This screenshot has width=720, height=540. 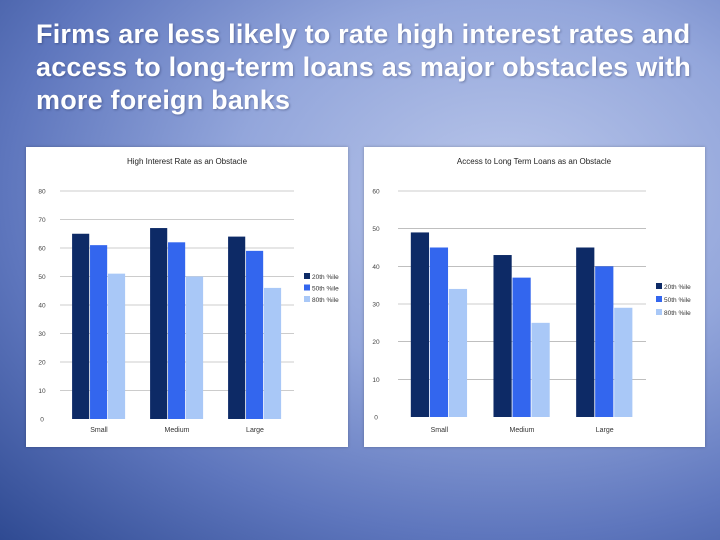 What do you see at coordinates (187, 161) in the screenshot?
I see `chart-title: High Interest Rate as an Obstacle` at bounding box center [187, 161].